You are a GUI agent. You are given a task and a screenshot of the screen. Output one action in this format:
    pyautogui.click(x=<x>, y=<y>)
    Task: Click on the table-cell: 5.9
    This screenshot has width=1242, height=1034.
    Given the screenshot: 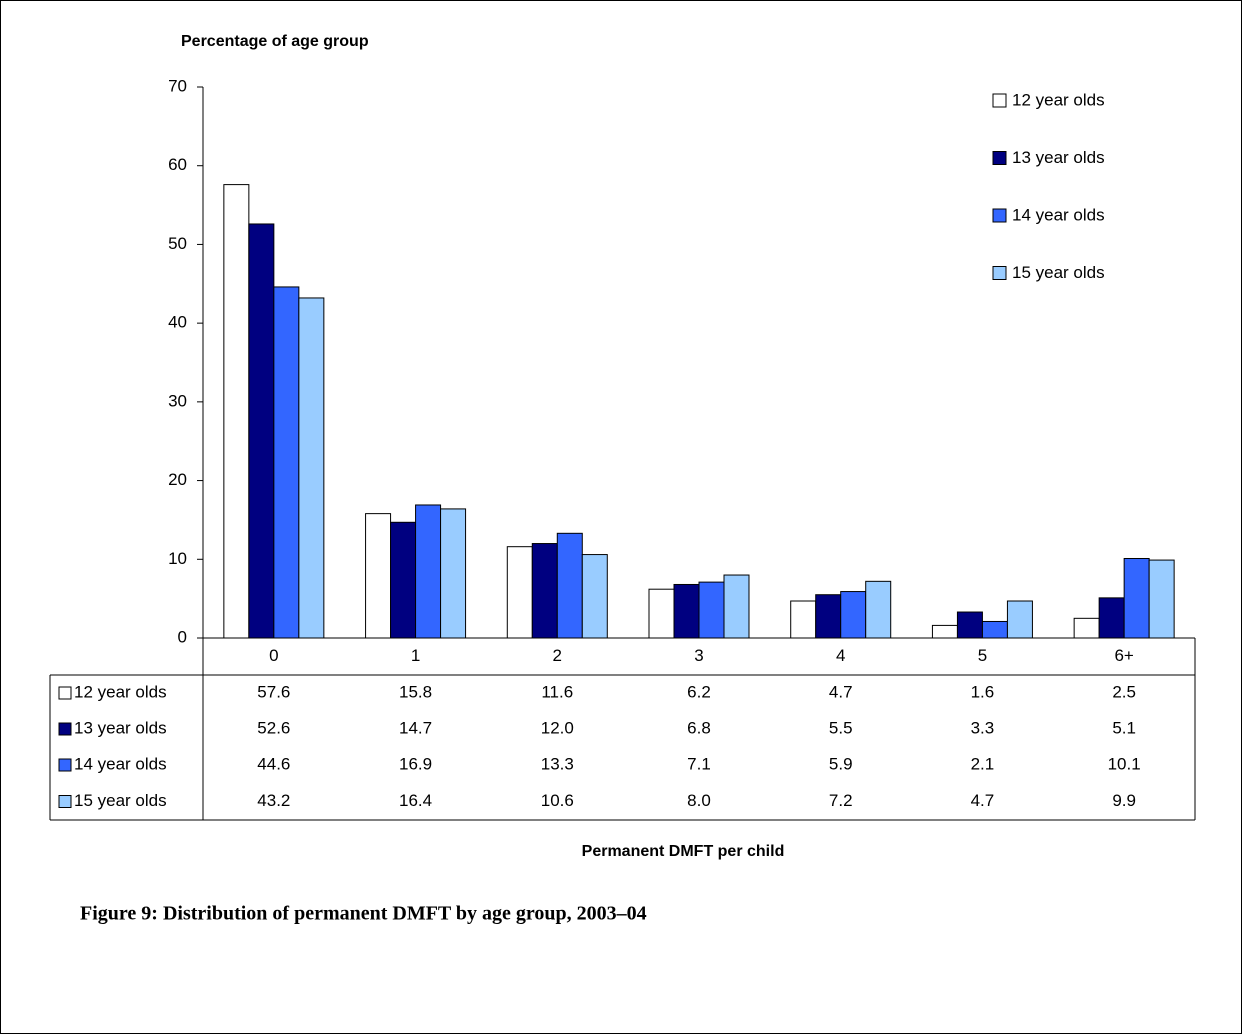 What is the action you would take?
    pyautogui.click(x=841, y=763)
    